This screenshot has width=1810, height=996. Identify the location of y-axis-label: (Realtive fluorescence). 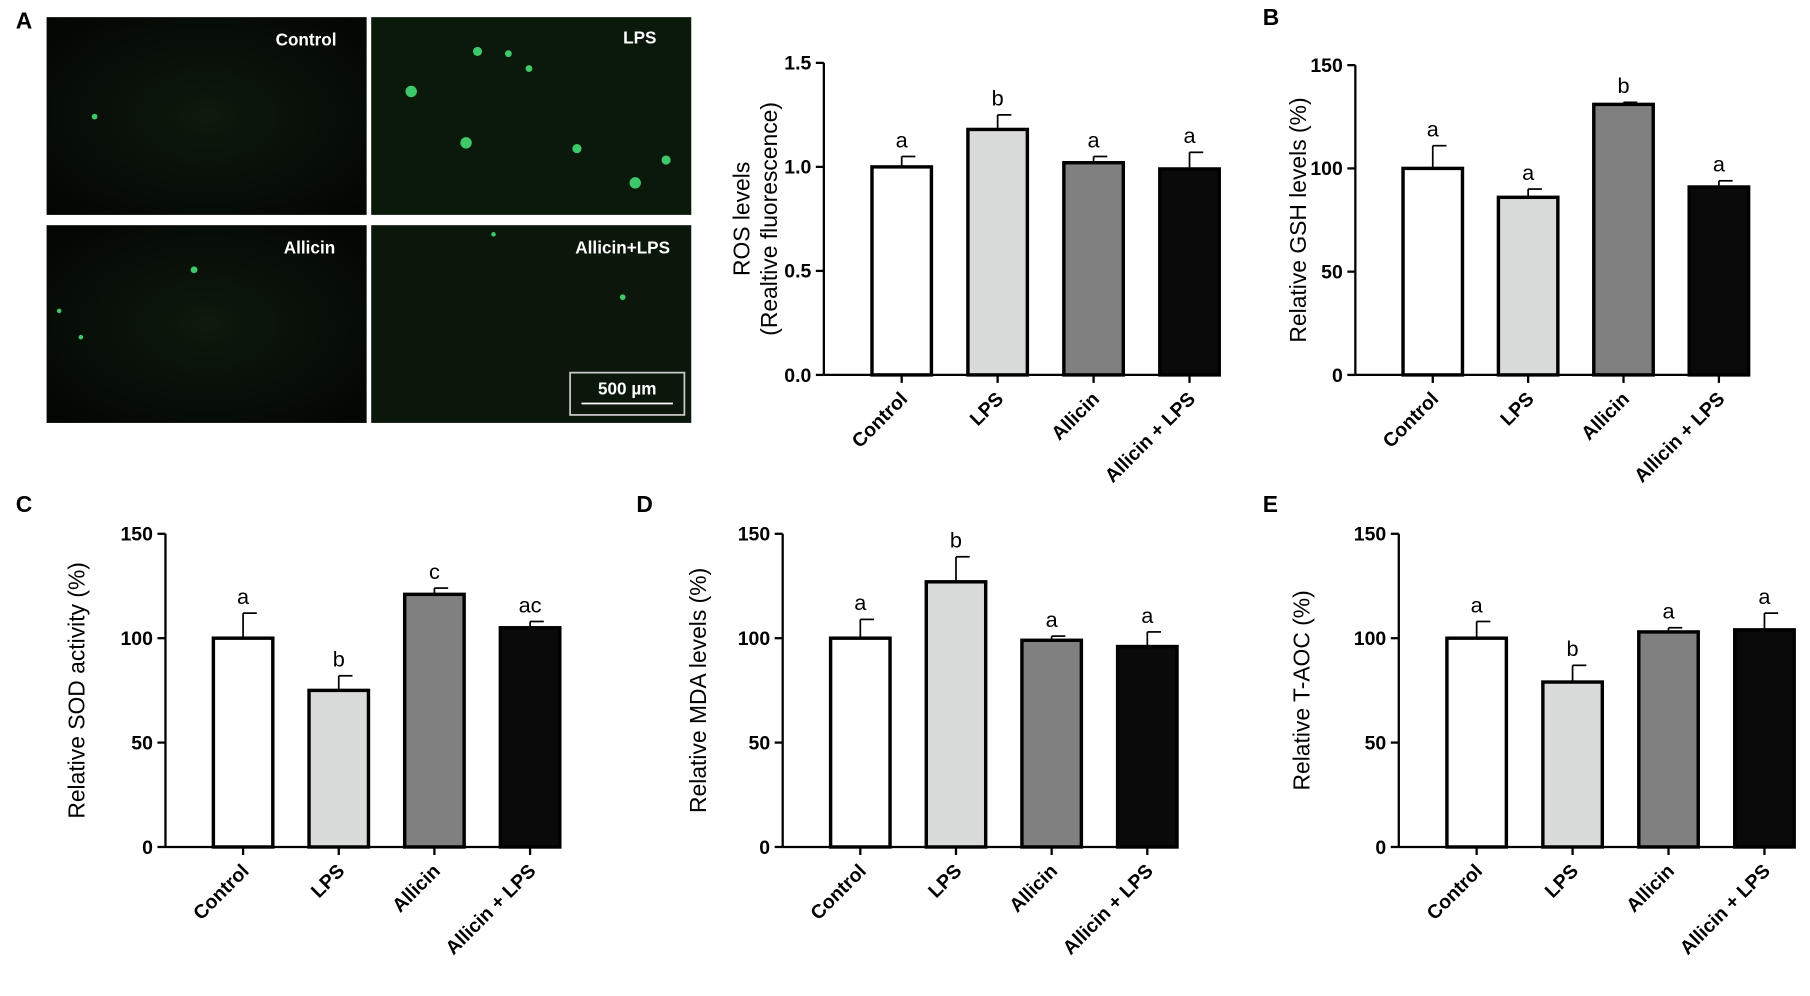
(769, 219).